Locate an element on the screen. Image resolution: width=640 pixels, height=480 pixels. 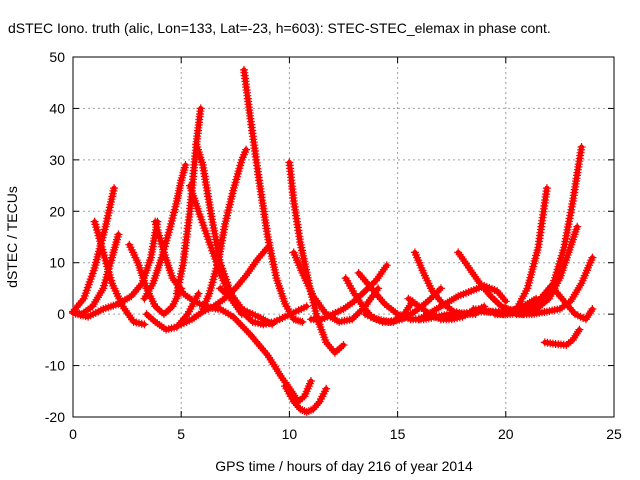
series-arc26 is located at coordinates (462, 302).